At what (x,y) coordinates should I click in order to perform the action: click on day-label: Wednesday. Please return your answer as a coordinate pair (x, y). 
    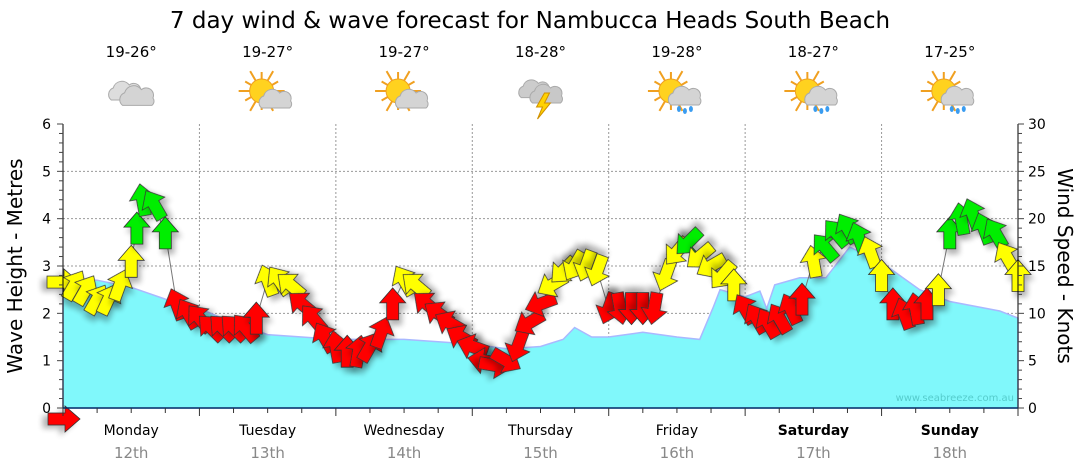
    Looking at the image, I should click on (404, 431).